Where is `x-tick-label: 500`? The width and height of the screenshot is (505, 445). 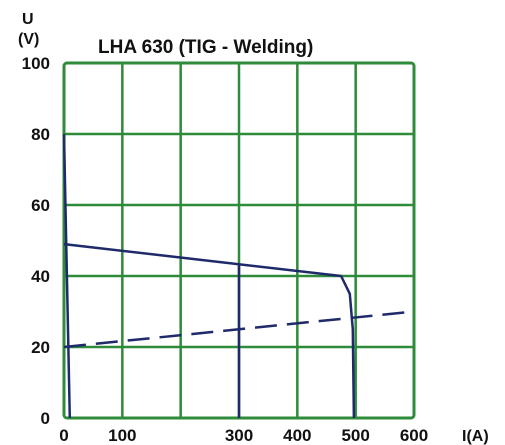 x-tick-label: 500 is located at coordinates (355, 435).